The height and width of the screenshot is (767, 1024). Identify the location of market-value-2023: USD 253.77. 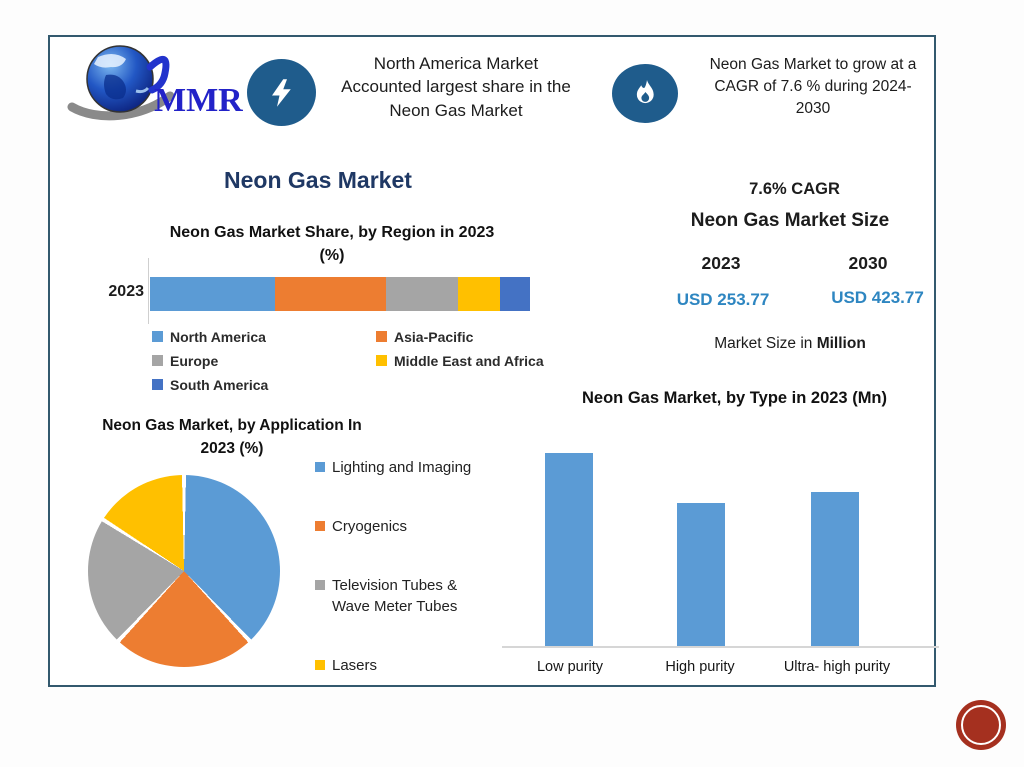
(723, 299).